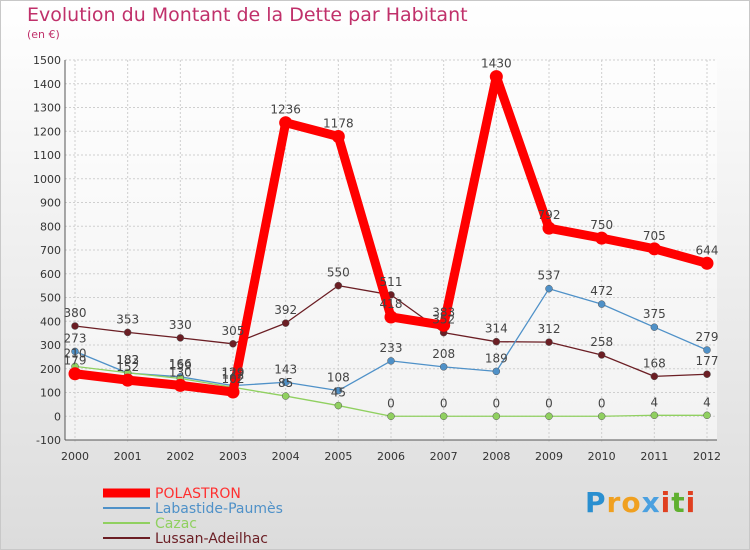 The image size is (750, 550). Describe the element at coordinates (47, 108) in the screenshot. I see `y-tick-label: 1300` at that location.